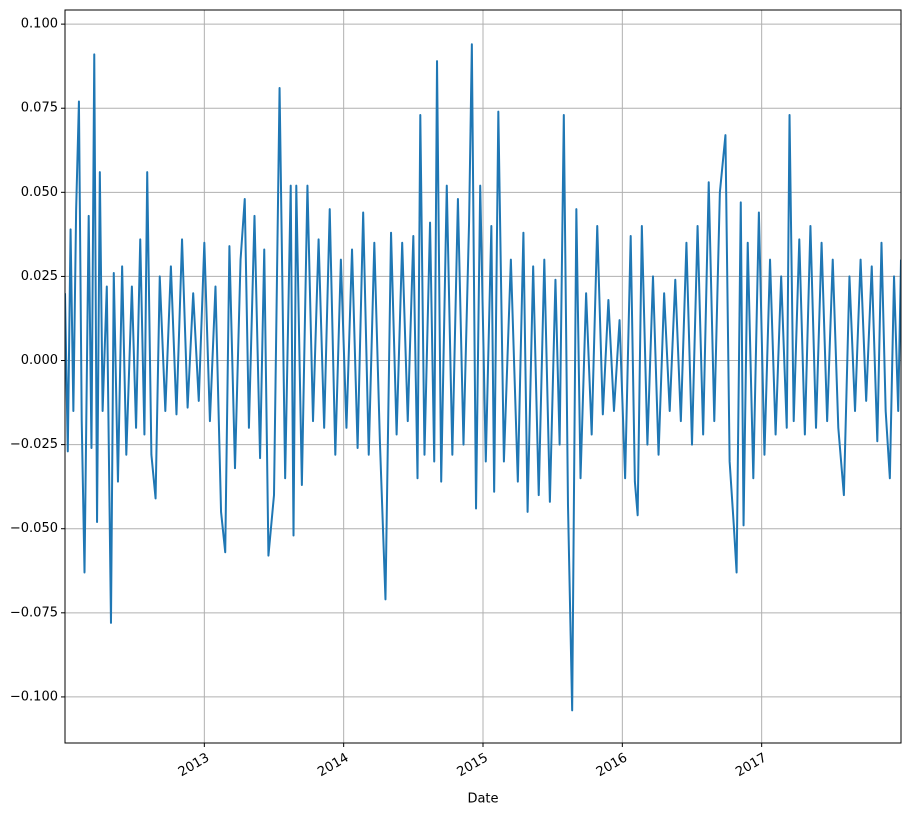  I want to click on x-tick-label: 2014, so click(333, 766).